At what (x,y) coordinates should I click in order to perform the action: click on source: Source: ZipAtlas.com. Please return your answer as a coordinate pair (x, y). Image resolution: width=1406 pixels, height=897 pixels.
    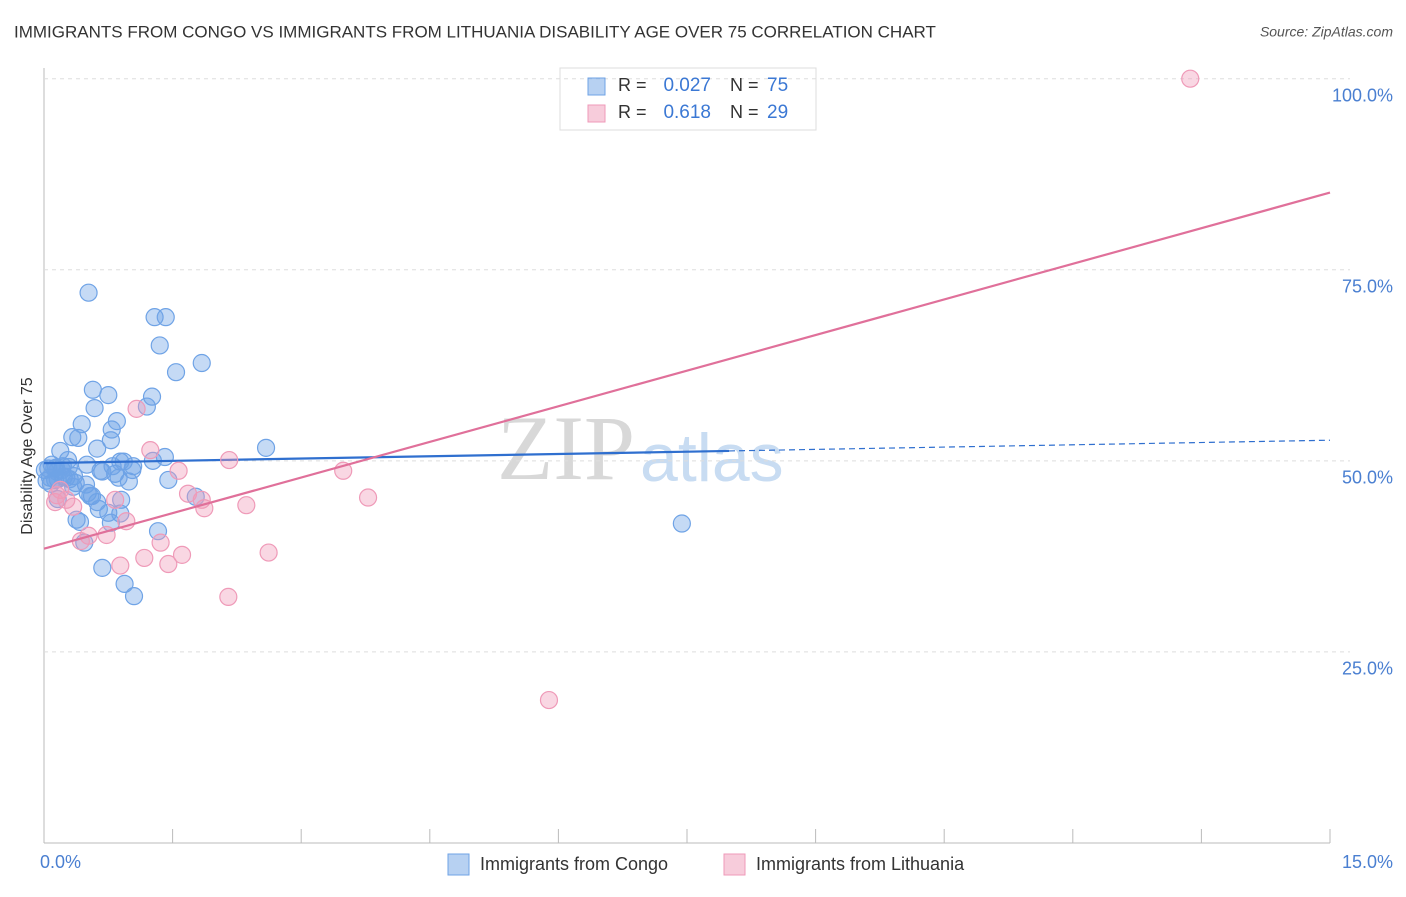
    Looking at the image, I should click on (1326, 32).